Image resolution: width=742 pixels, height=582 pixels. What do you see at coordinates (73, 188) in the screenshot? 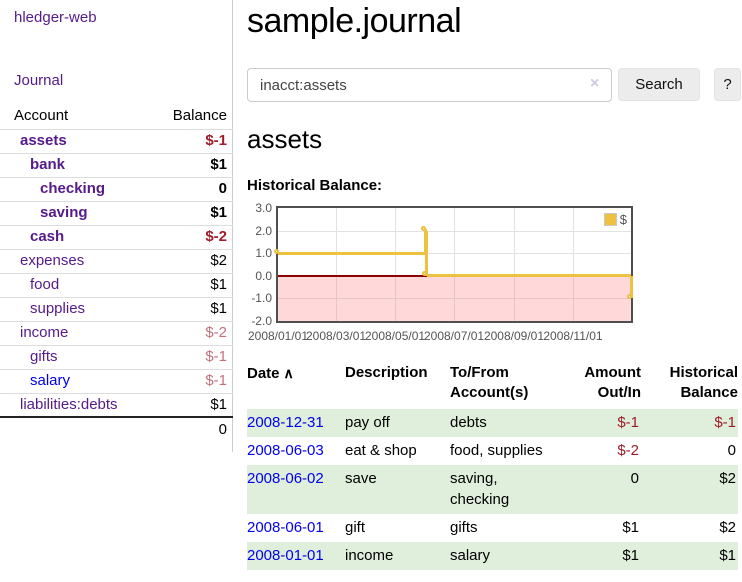
I see `sidebar-account-link: checking` at bounding box center [73, 188].